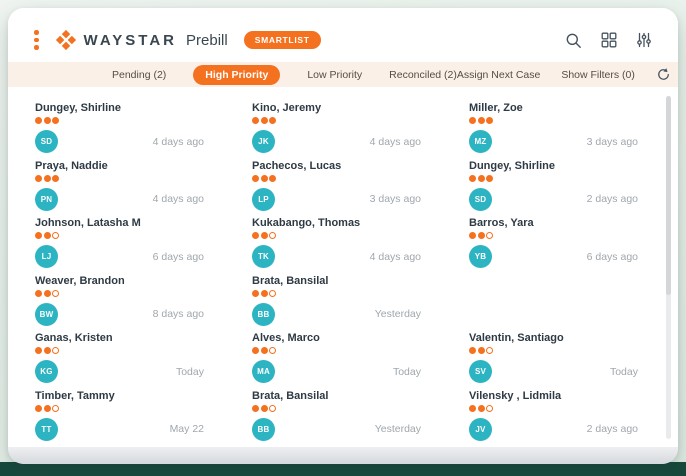 The image size is (686, 476). I want to click on timestamp: Today, so click(623, 371).